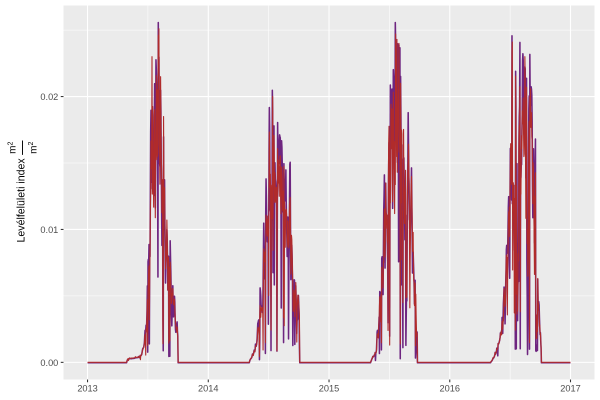 The width and height of the screenshot is (600, 400). Describe the element at coordinates (208, 389) in the screenshot. I see `svg-text: 2014` at that location.